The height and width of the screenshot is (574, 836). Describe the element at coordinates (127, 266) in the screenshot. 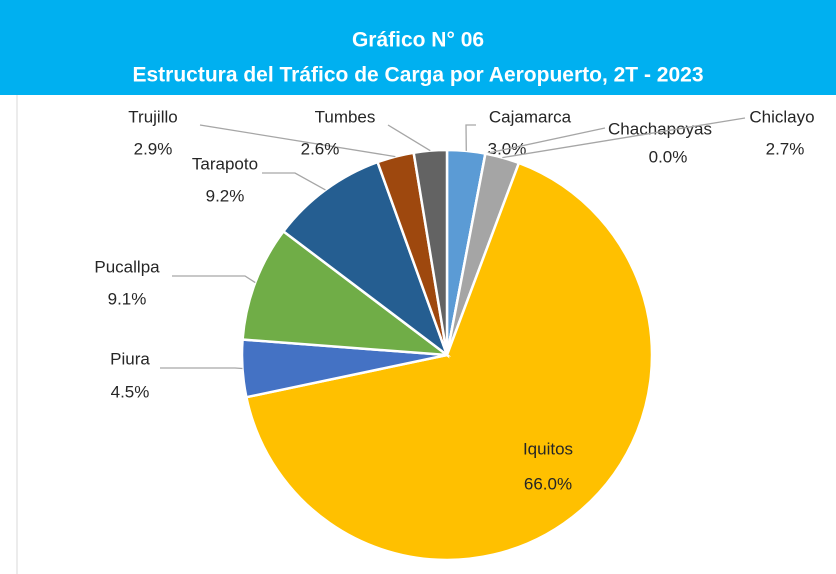

I see `slice-label: Pucallpa` at that location.